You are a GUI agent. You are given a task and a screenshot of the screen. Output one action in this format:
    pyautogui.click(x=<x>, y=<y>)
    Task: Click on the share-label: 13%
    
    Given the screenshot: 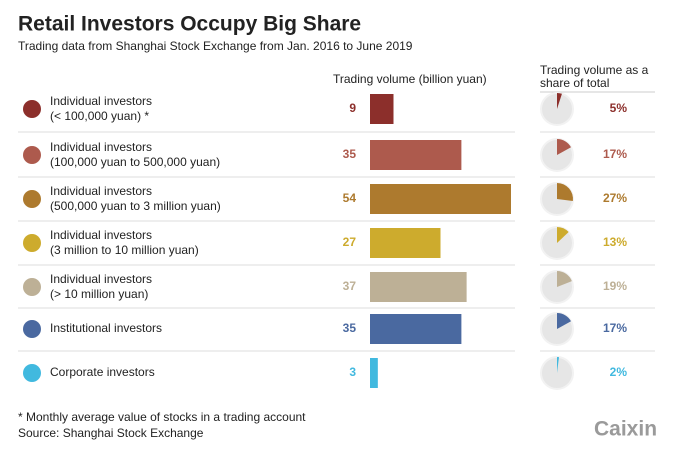 What is the action you would take?
    pyautogui.click(x=615, y=242)
    